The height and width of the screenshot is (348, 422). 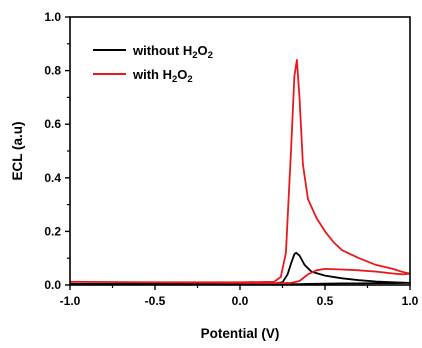 I want to click on x-tick-label-2: 0.0, so click(x=240, y=301).